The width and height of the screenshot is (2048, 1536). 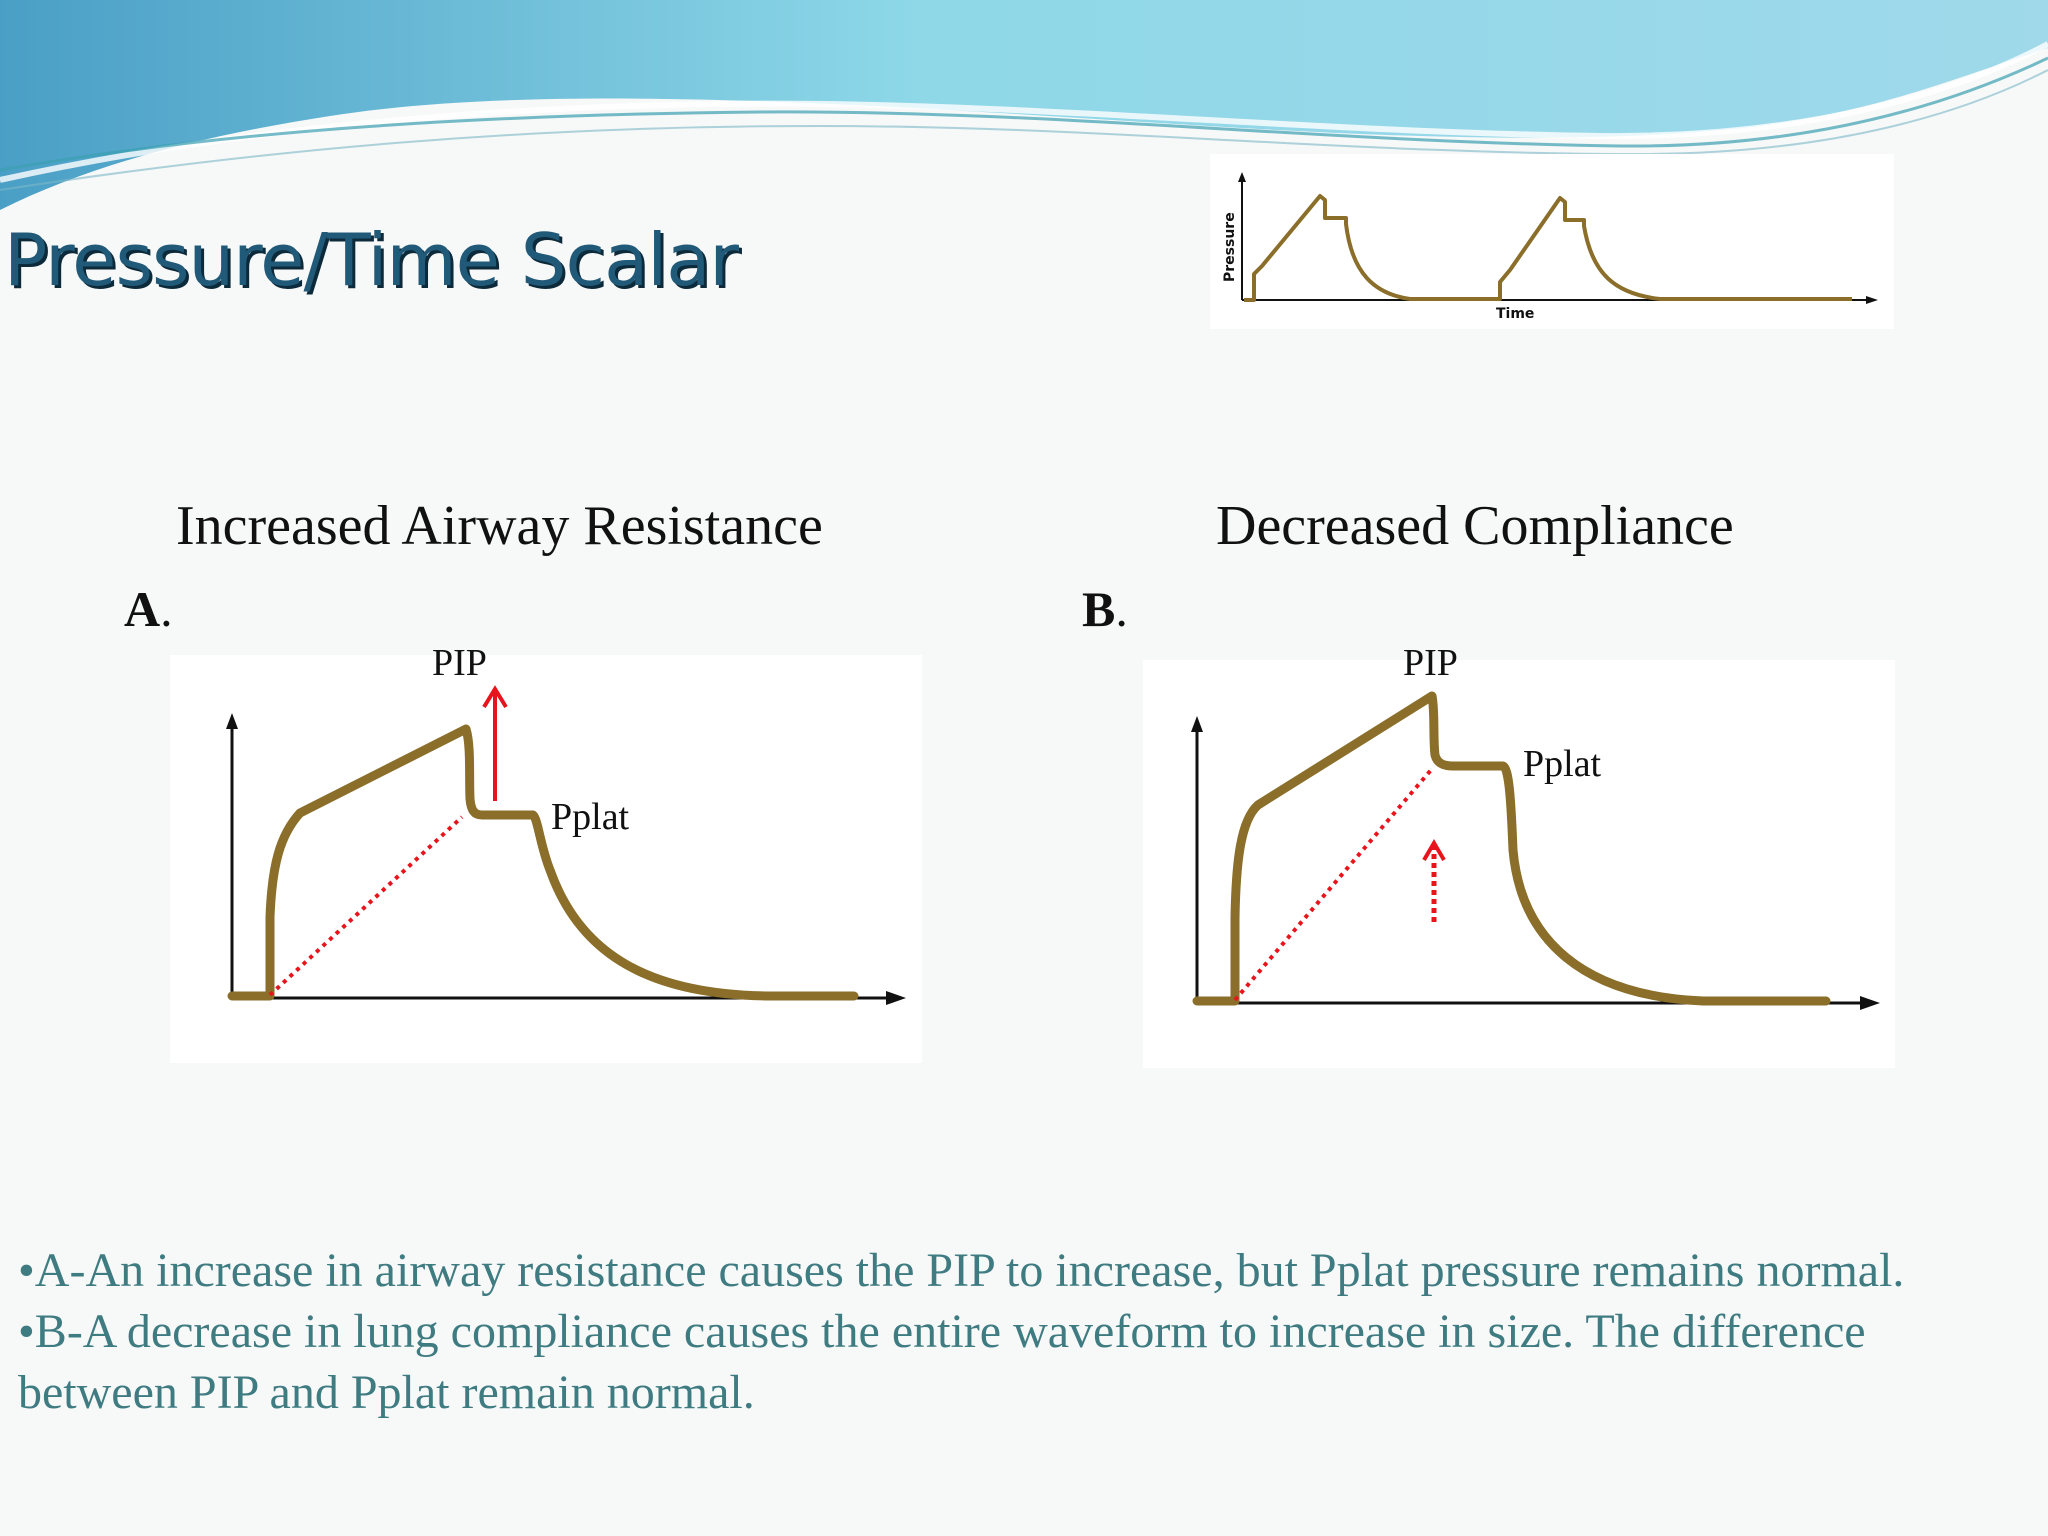 What do you see at coordinates (366, 906) in the screenshot?
I see `dotted-slope-line` at bounding box center [366, 906].